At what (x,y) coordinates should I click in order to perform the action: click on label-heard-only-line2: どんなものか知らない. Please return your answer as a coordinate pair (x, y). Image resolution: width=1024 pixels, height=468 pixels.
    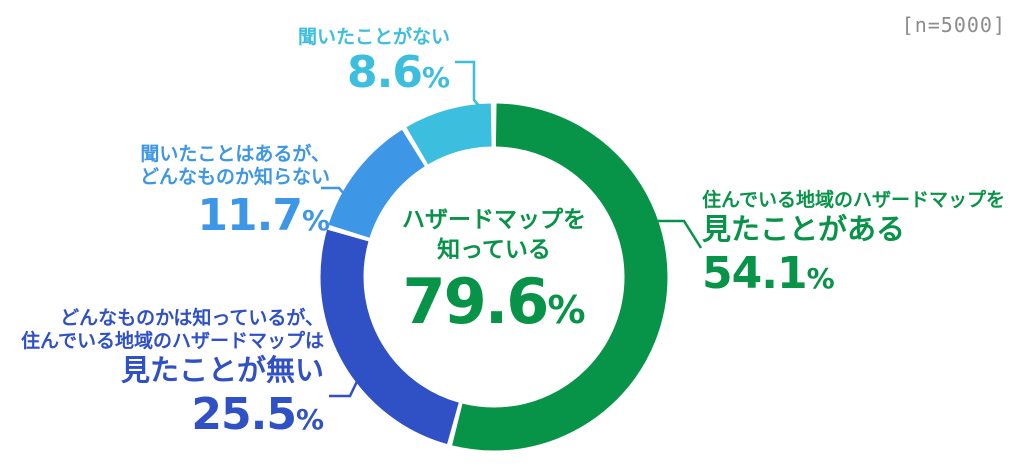
    Looking at the image, I should click on (234, 177).